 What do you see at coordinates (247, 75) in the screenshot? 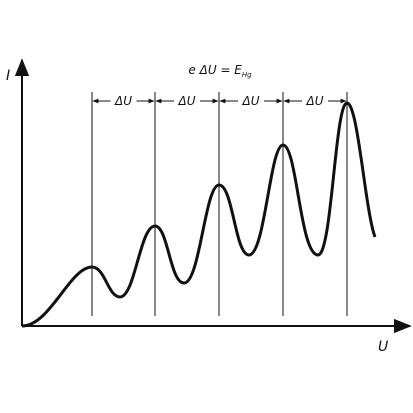
I see `equation-subscript: Hg` at bounding box center [247, 75].